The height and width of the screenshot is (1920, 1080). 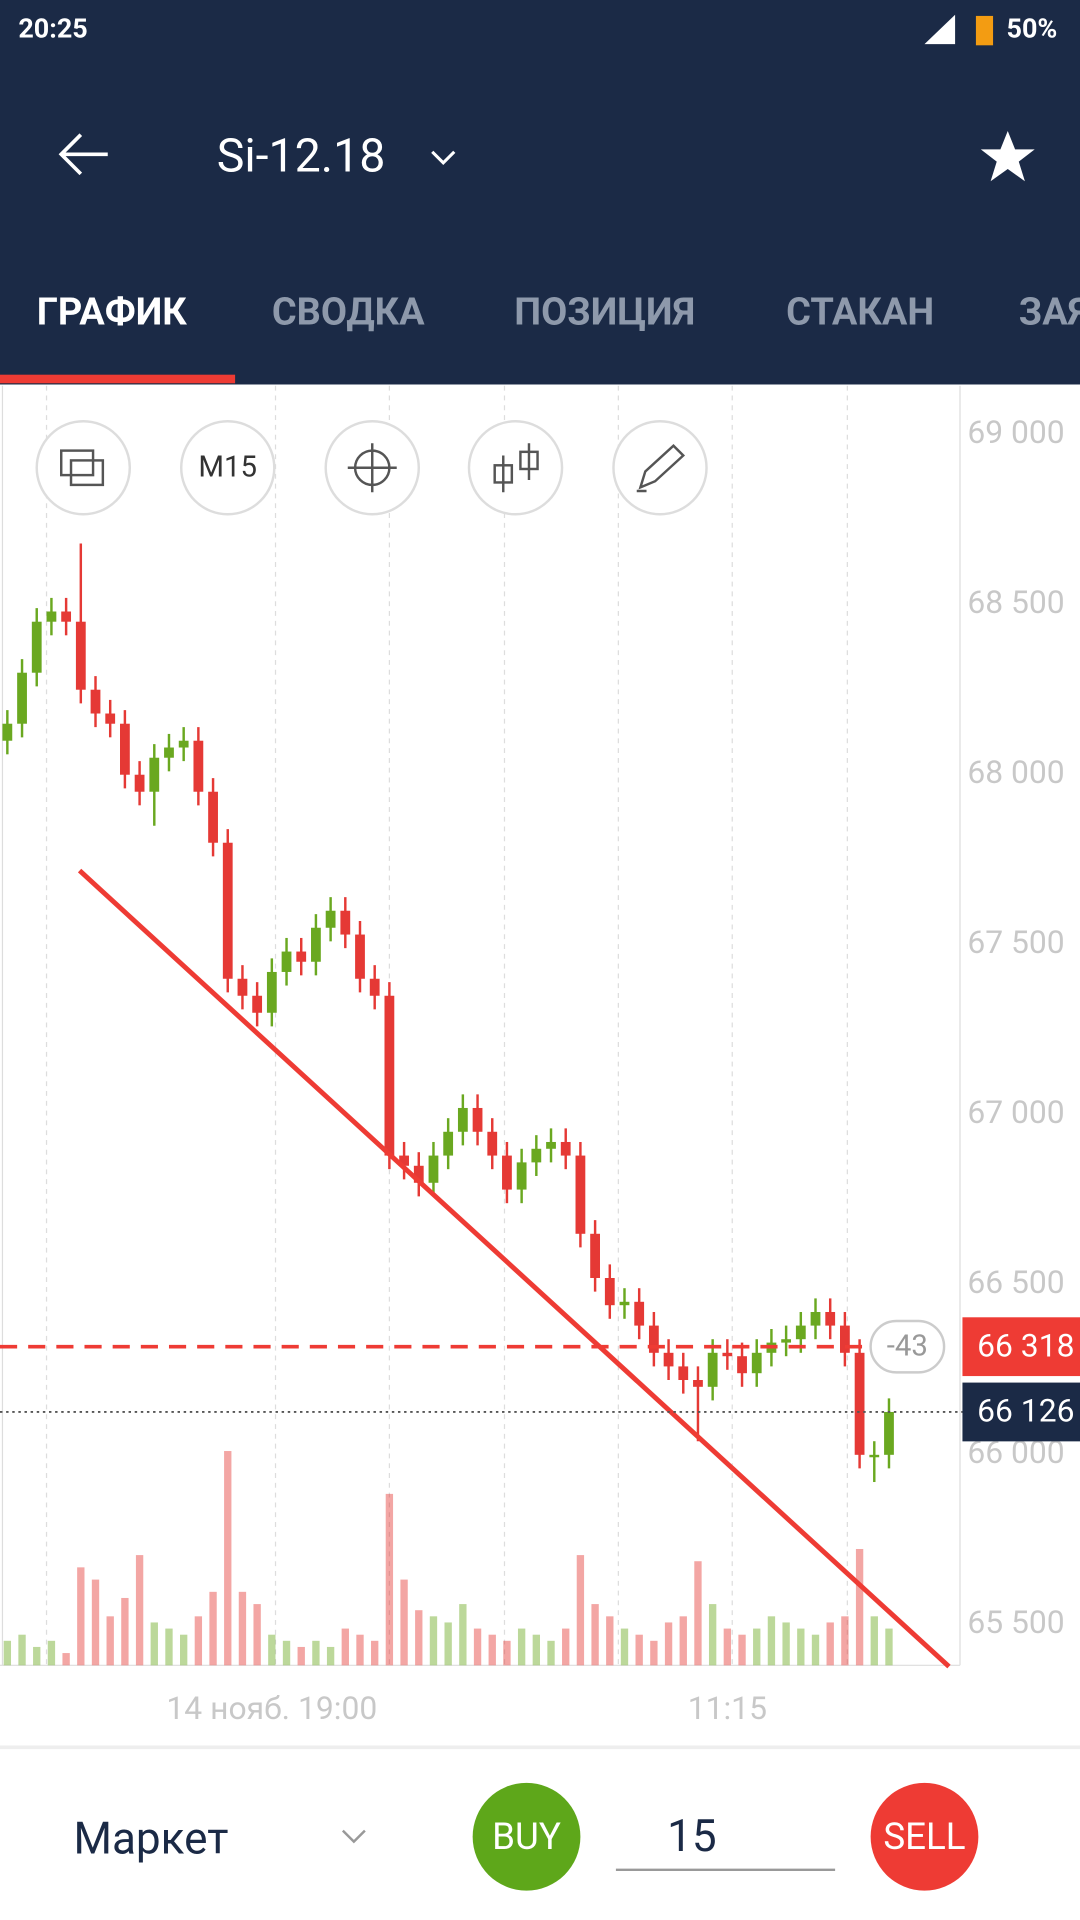 What do you see at coordinates (1015, 432) in the screenshot?
I see `y-tick-label: 69 000` at bounding box center [1015, 432].